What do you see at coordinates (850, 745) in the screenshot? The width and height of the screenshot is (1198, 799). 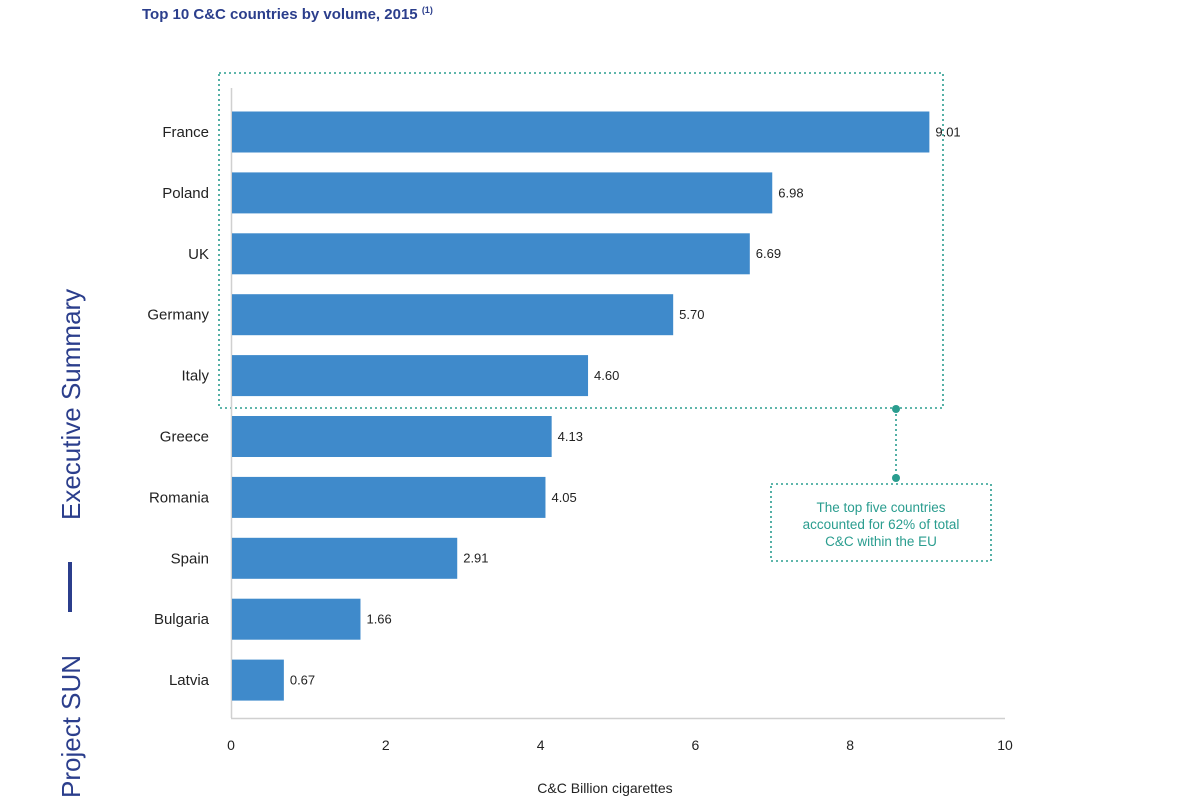 I see `x-tick-label-8: 8` at bounding box center [850, 745].